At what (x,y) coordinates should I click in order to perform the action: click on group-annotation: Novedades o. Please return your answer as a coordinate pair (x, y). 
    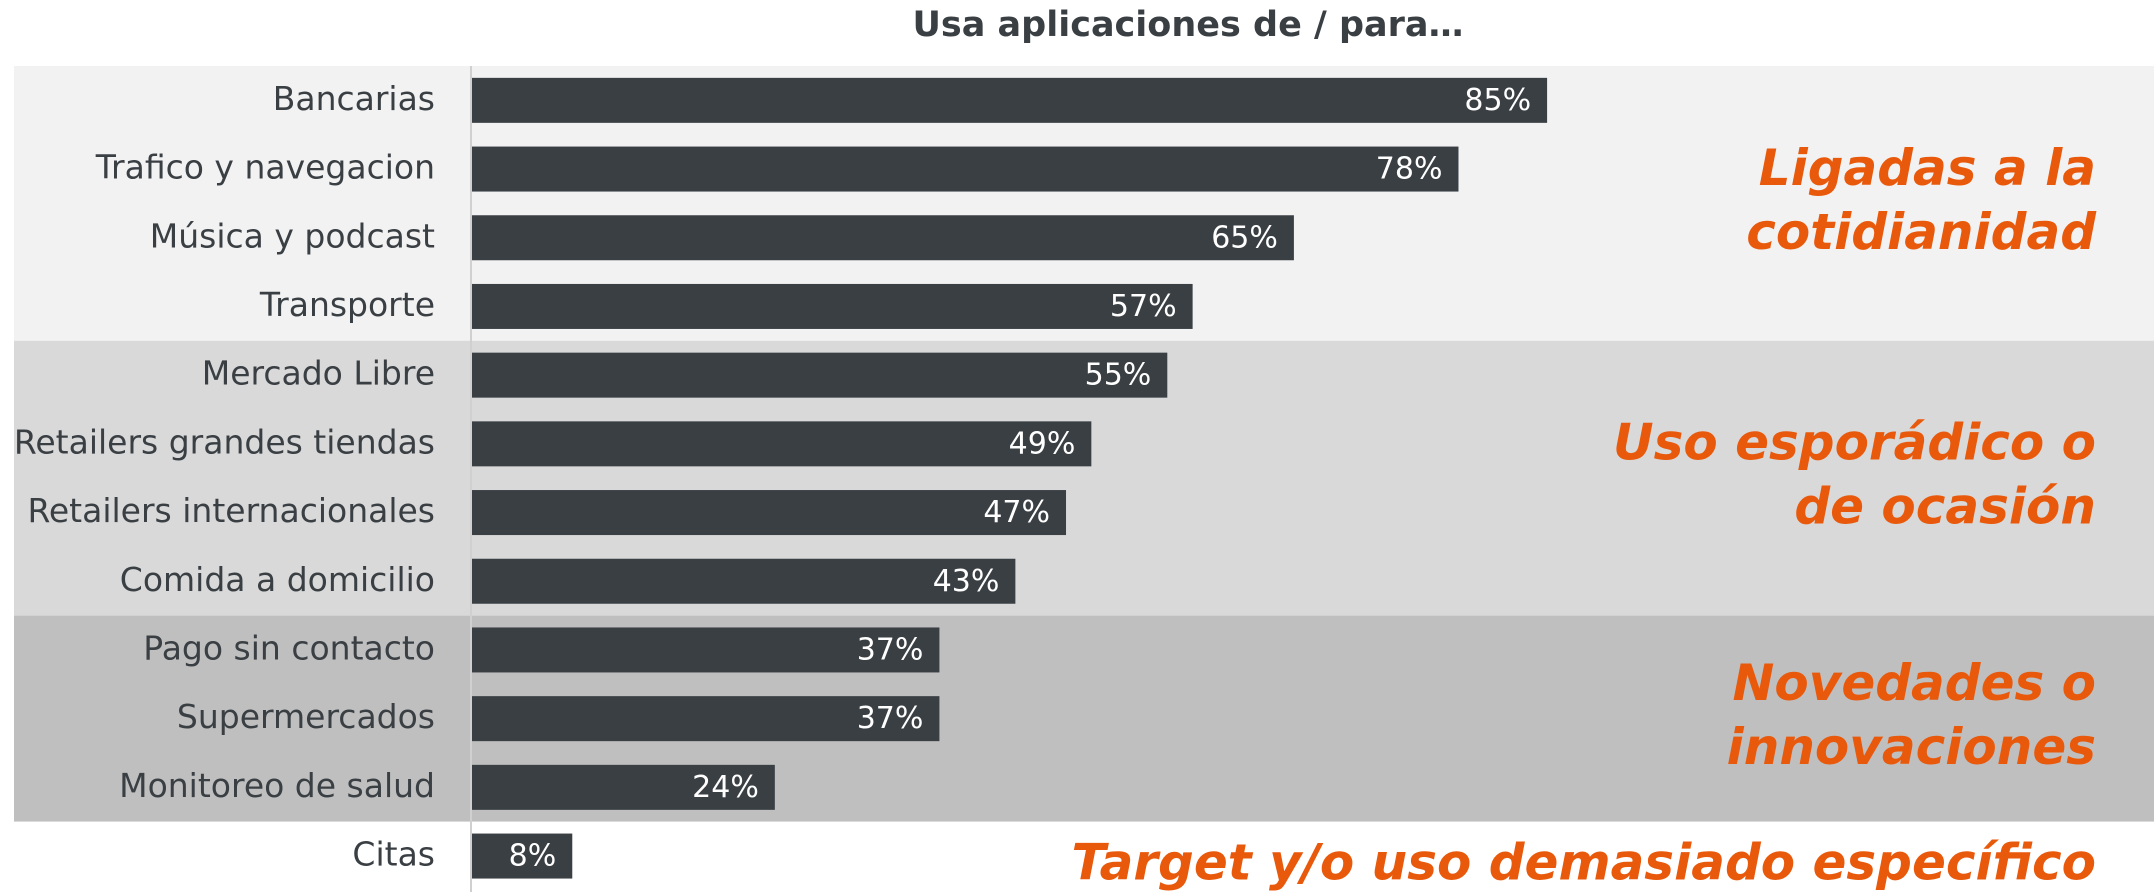
    Looking at the image, I should click on (1914, 683).